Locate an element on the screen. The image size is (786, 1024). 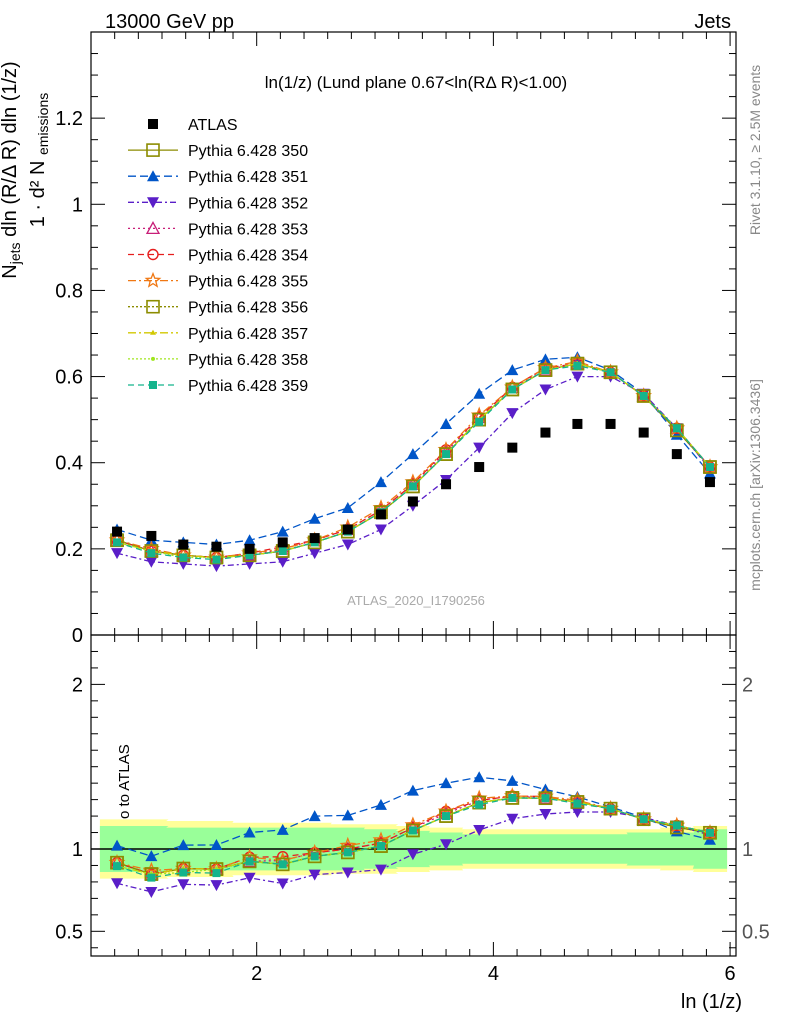
legend-label: Pythia 6.428 357 is located at coordinates (248, 334).